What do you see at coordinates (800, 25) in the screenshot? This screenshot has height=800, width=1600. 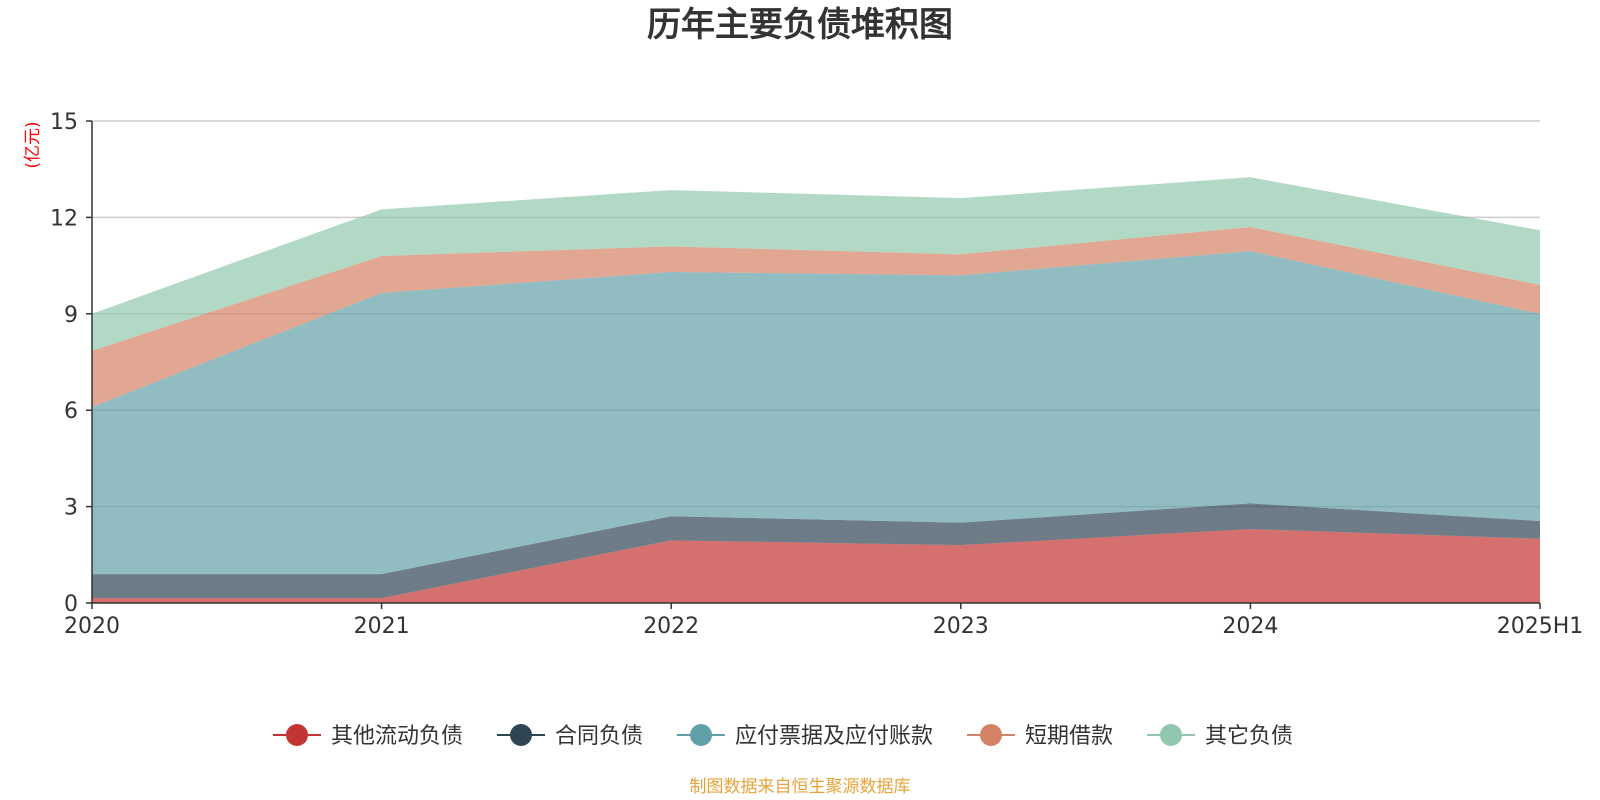 I see `chart-title: 历年主要负债堆积图` at bounding box center [800, 25].